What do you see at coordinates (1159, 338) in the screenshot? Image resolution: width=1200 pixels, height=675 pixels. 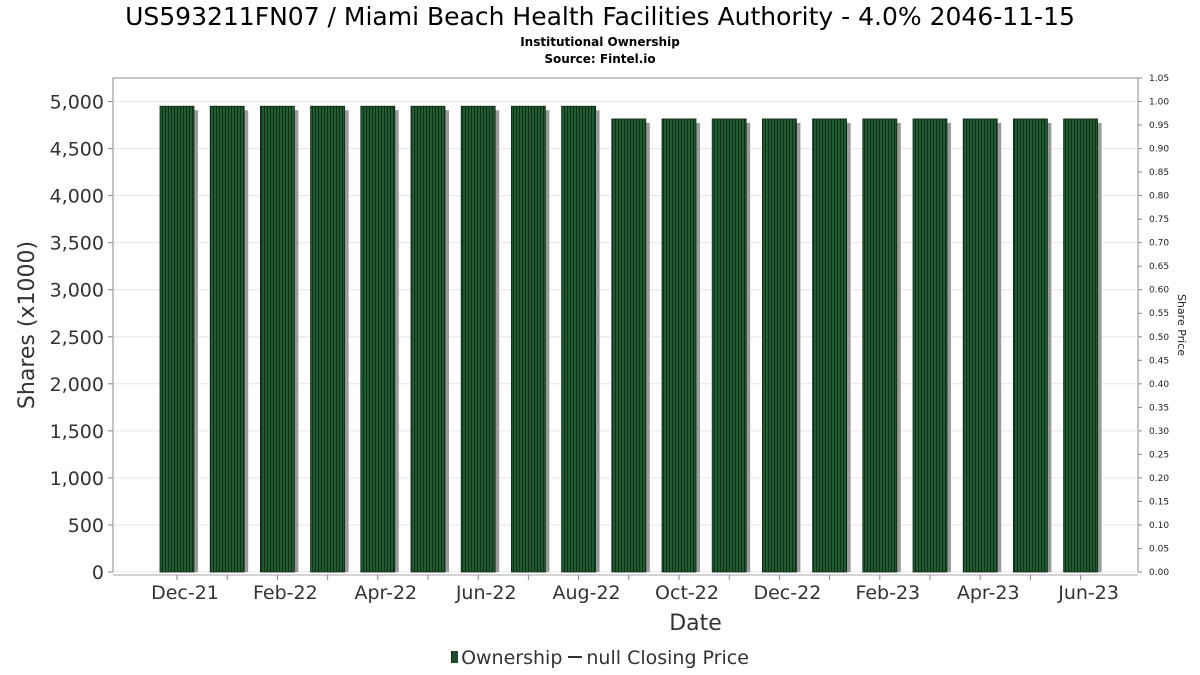 I see `y2-tick-label: 0.50` at bounding box center [1159, 338].